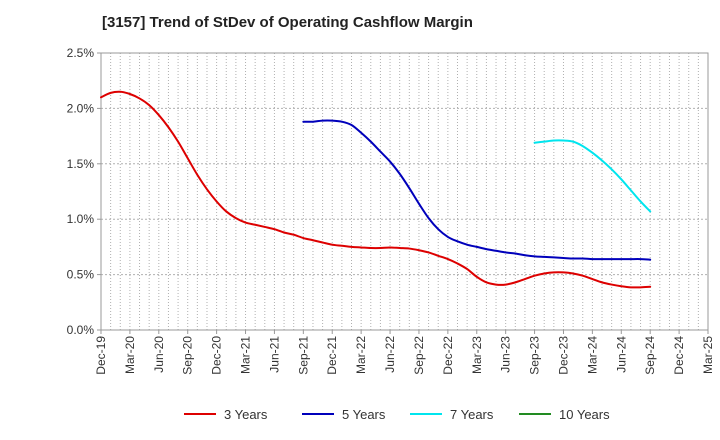 This screenshot has width=720, height=440. Describe the element at coordinates (390, 354) in the screenshot. I see `x-tick-label: Jun-22` at that location.